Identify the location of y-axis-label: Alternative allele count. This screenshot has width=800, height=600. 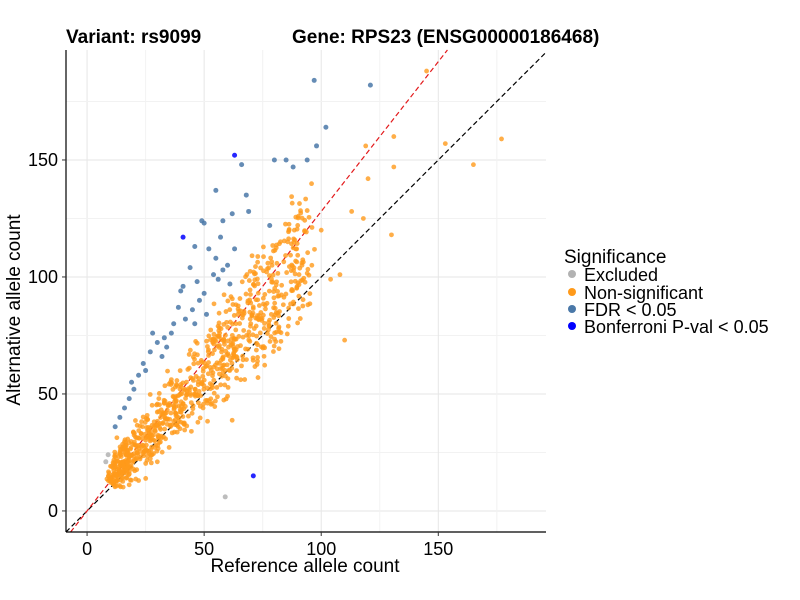
(14, 310).